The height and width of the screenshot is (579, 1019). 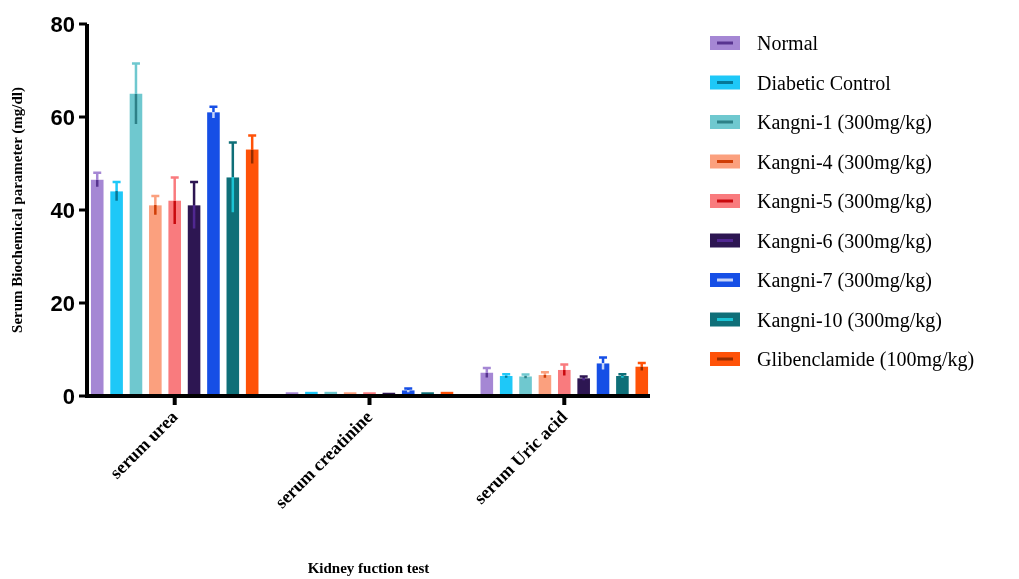 What do you see at coordinates (844, 280) in the screenshot?
I see `legend-label: Kangni-7 (300mg/kg)` at bounding box center [844, 280].